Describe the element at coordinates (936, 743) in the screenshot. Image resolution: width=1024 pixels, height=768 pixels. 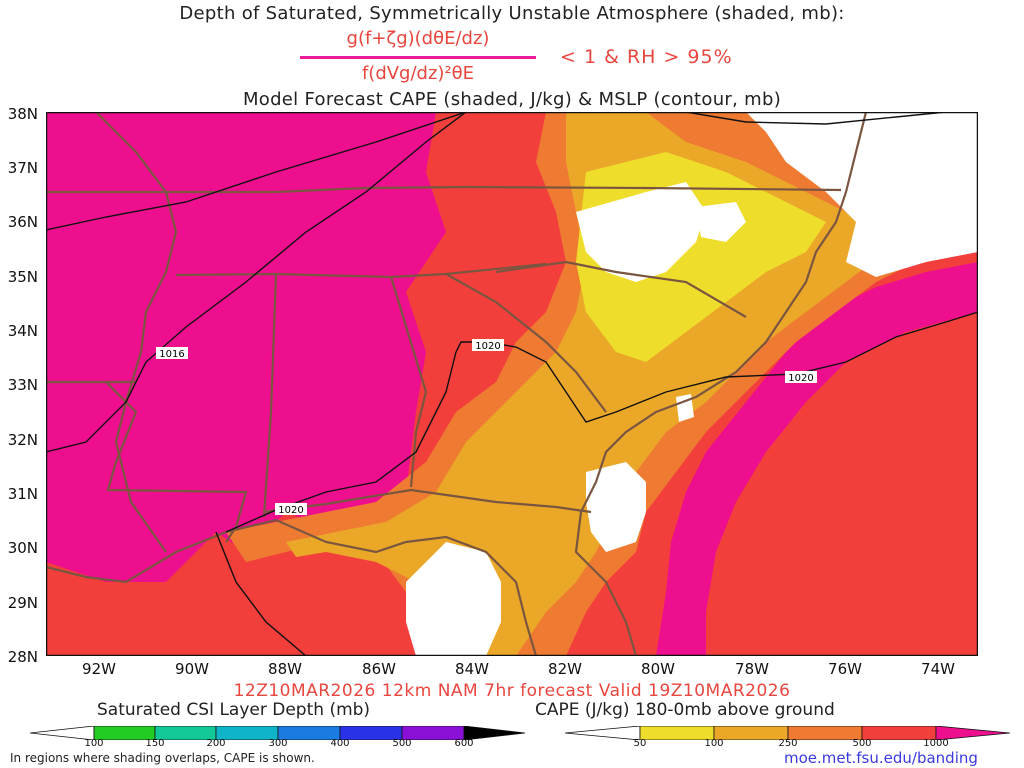
I see `cape-tick-1000: 1000` at that location.